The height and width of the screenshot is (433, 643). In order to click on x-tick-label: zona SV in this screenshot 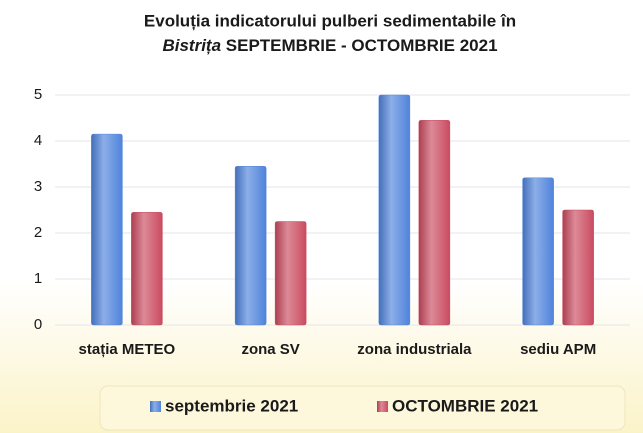, I will do `click(270, 349)`.